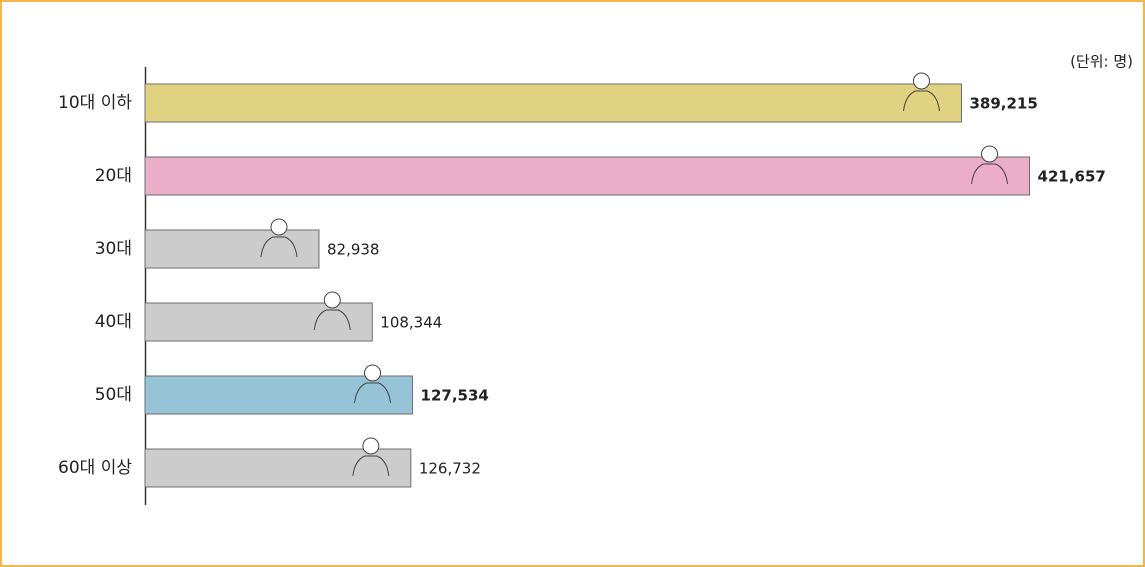 The image size is (1145, 567). I want to click on value-label: 126,732, so click(450, 469).